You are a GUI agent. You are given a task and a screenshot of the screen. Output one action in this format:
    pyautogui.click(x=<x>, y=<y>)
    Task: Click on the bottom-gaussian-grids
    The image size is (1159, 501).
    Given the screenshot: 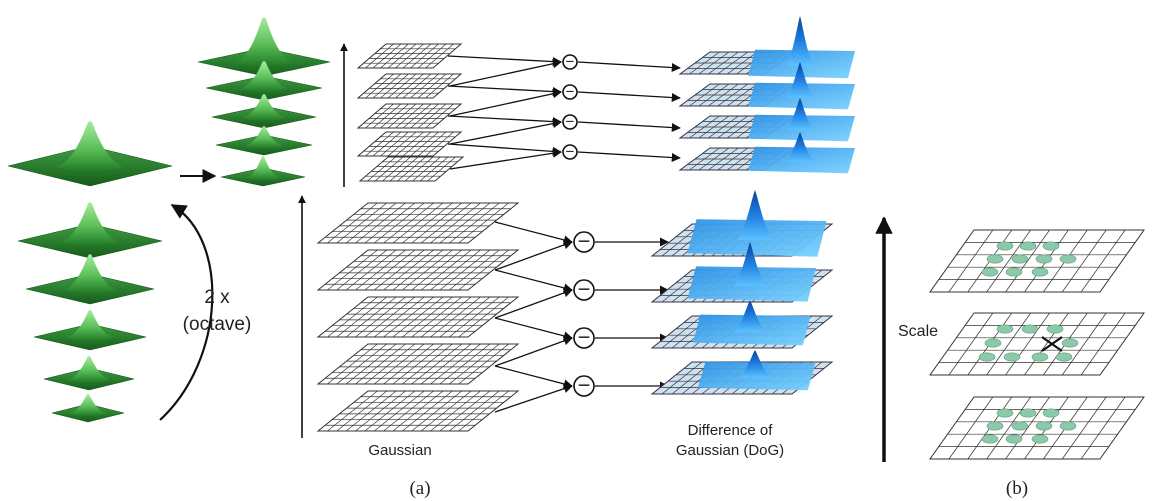 What is the action you would take?
    pyautogui.click(x=418, y=317)
    